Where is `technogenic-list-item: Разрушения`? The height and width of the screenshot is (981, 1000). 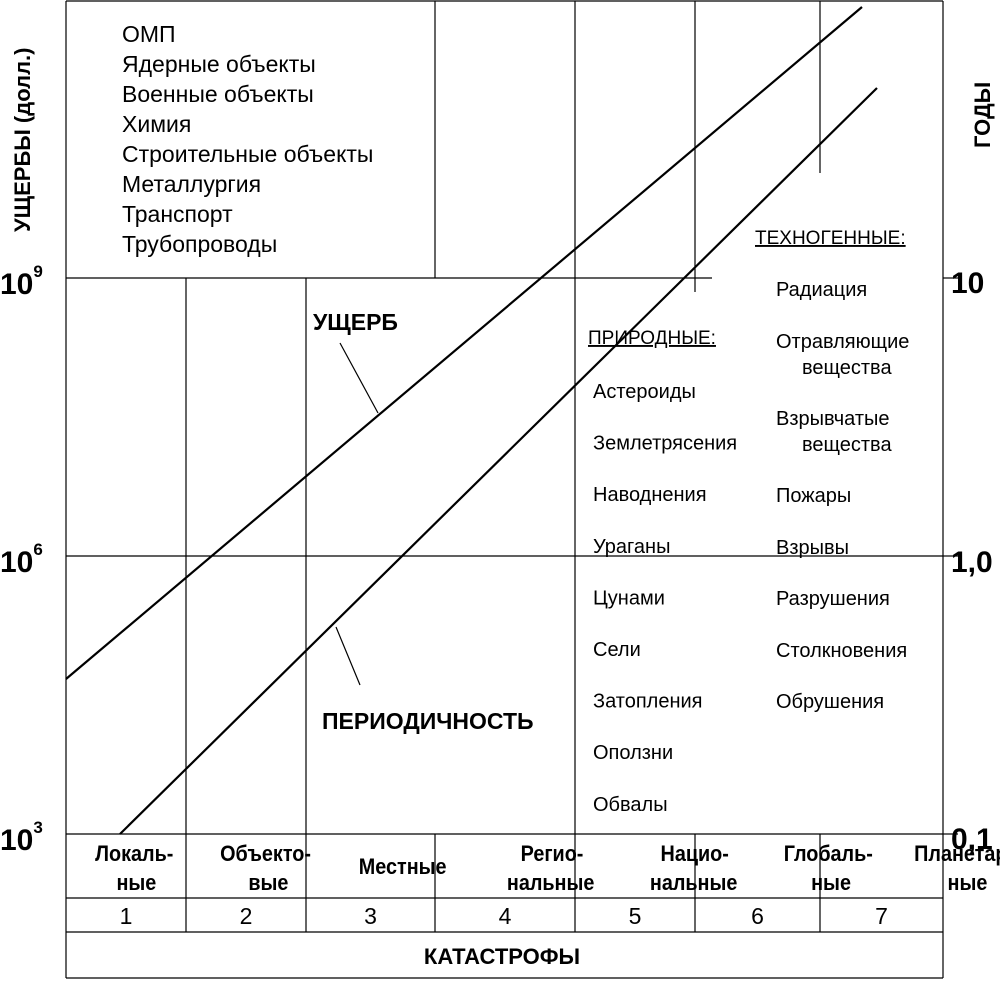
technogenic-list-item: Разрушения is located at coordinates (833, 599).